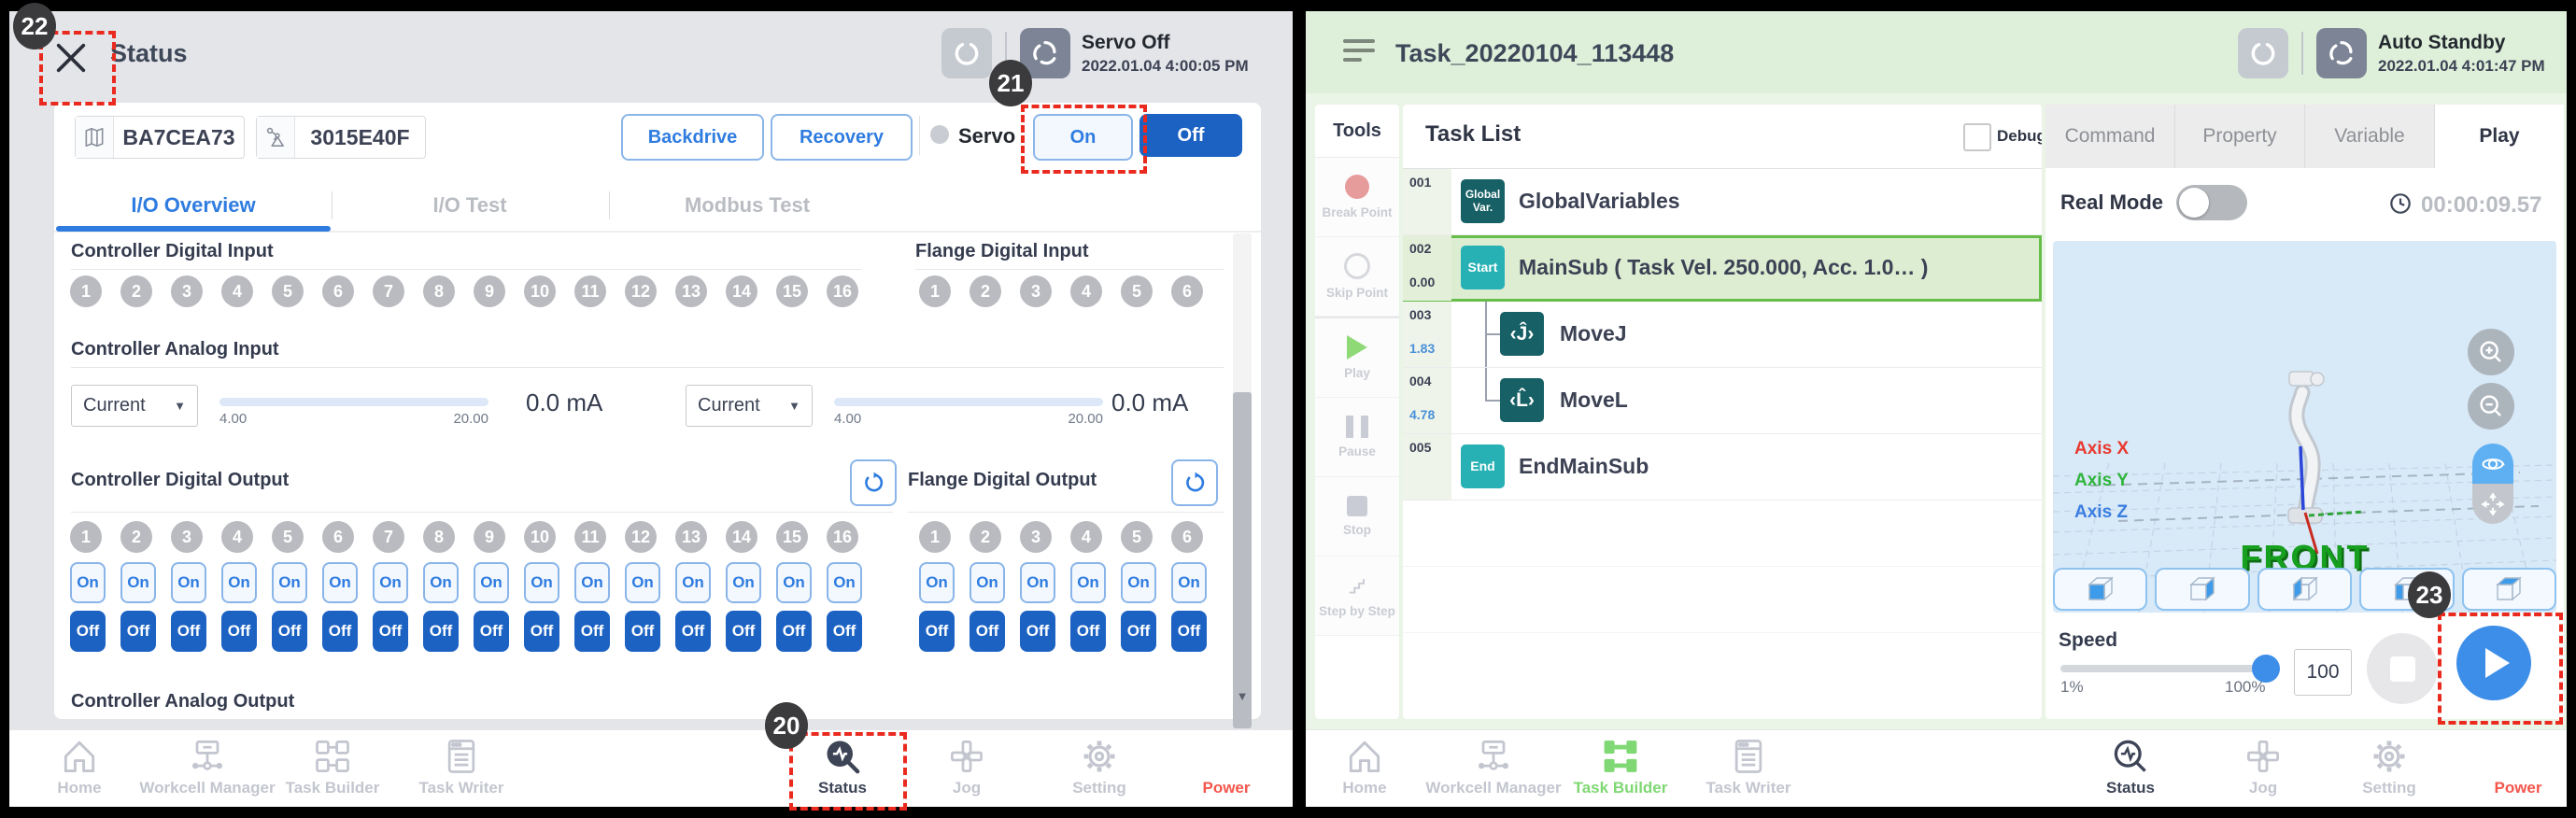 This screenshot has width=2576, height=818. What do you see at coordinates (469, 205) in the screenshot?
I see `tab-io-test: I/O Test` at bounding box center [469, 205].